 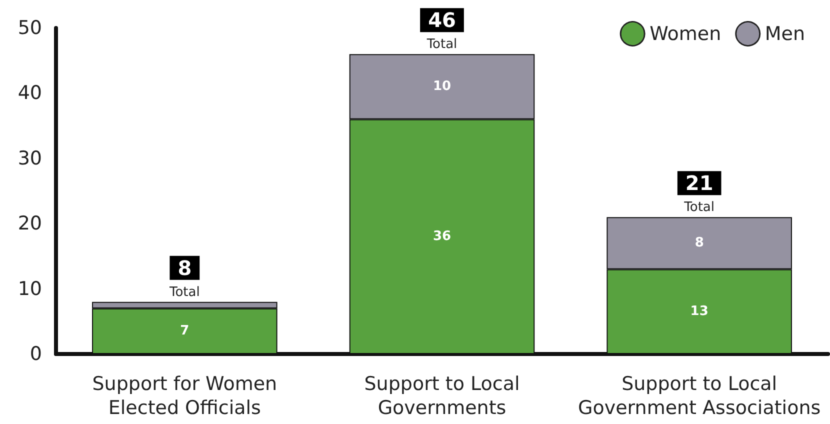 I want to click on data-label: 10, so click(x=442, y=86).